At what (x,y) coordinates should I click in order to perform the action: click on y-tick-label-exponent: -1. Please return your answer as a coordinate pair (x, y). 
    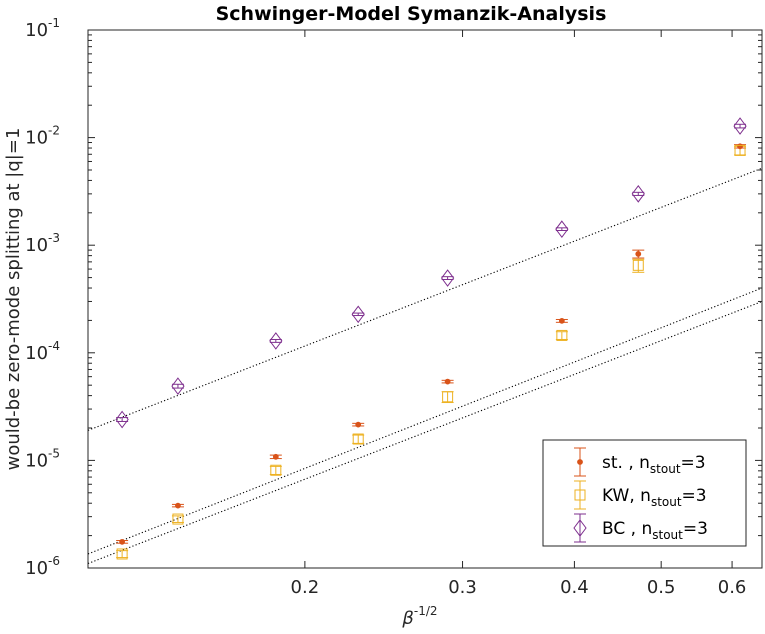
    Looking at the image, I should click on (54, 23).